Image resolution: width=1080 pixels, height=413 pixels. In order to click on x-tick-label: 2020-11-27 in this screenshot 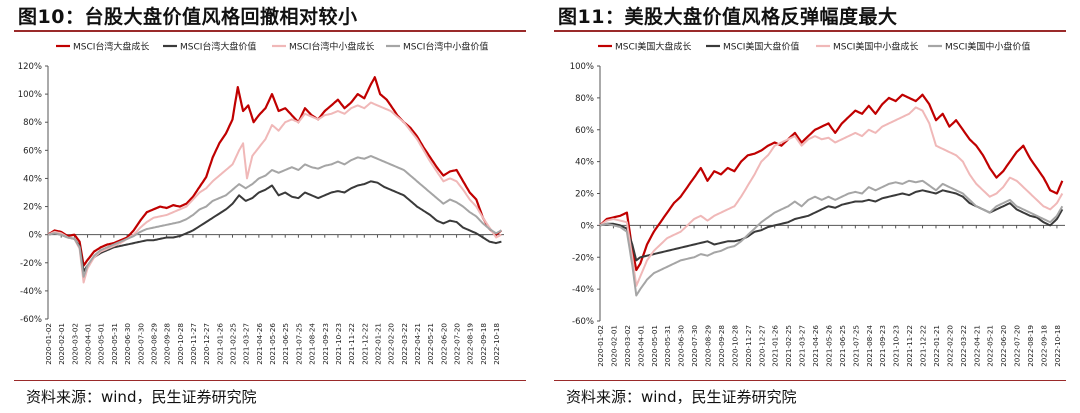, I will do `click(193, 344)`.